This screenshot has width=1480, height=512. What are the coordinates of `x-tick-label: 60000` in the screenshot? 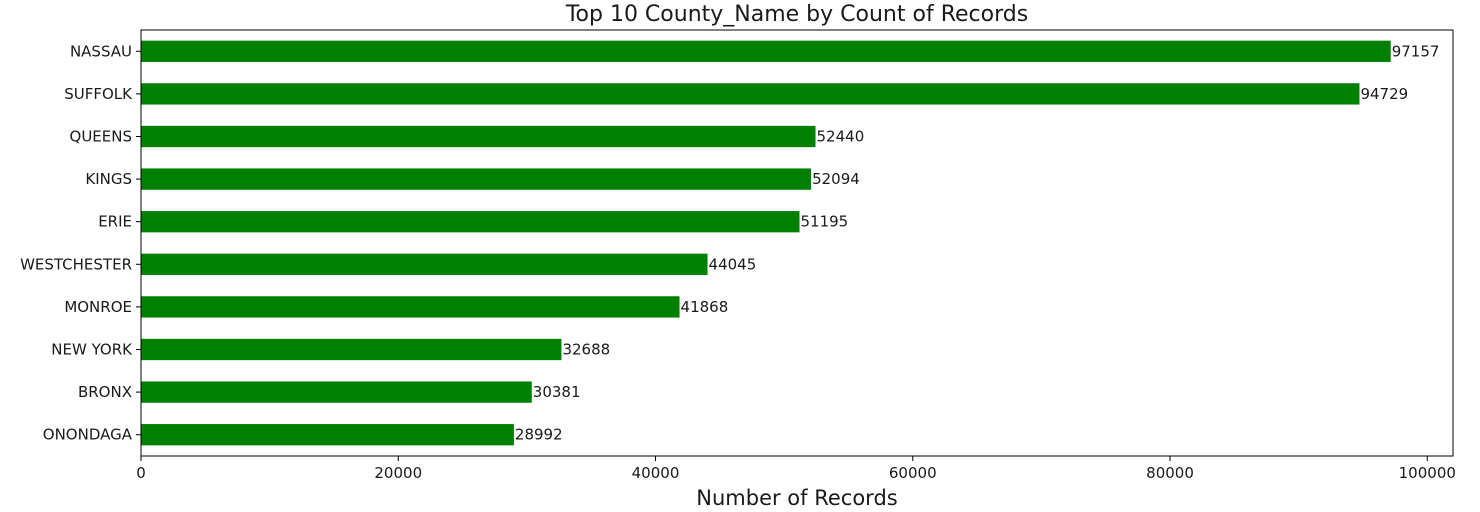 It's located at (913, 473).